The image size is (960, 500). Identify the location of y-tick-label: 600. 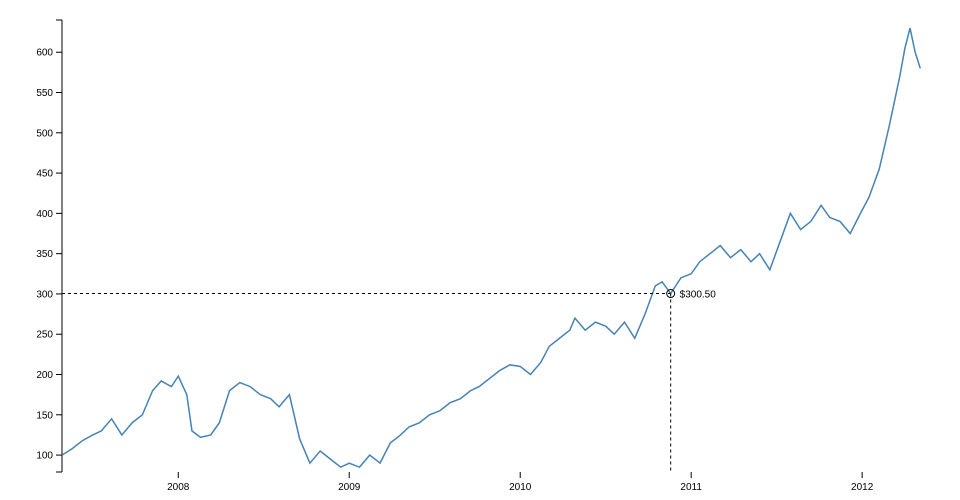
(44, 53).